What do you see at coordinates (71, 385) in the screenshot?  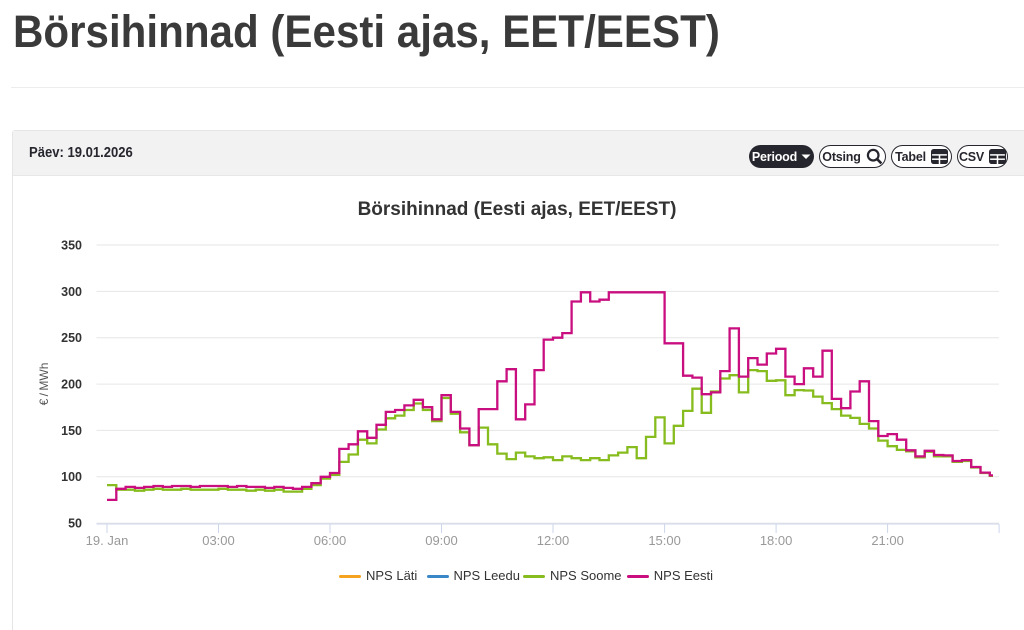 I see `svg-text: 200` at bounding box center [71, 385].